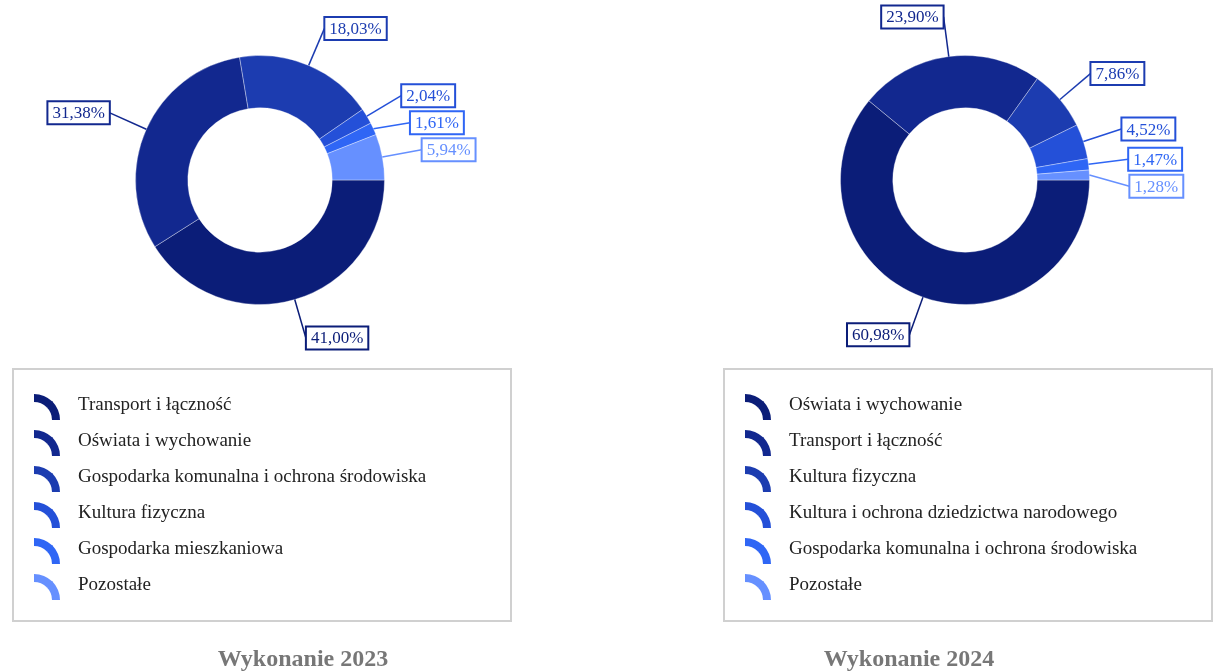 The width and height of the screenshot is (1213, 672). What do you see at coordinates (953, 512) in the screenshot?
I see `legend-label: Kultura i ochrona dziedzictwa narodowego` at bounding box center [953, 512].